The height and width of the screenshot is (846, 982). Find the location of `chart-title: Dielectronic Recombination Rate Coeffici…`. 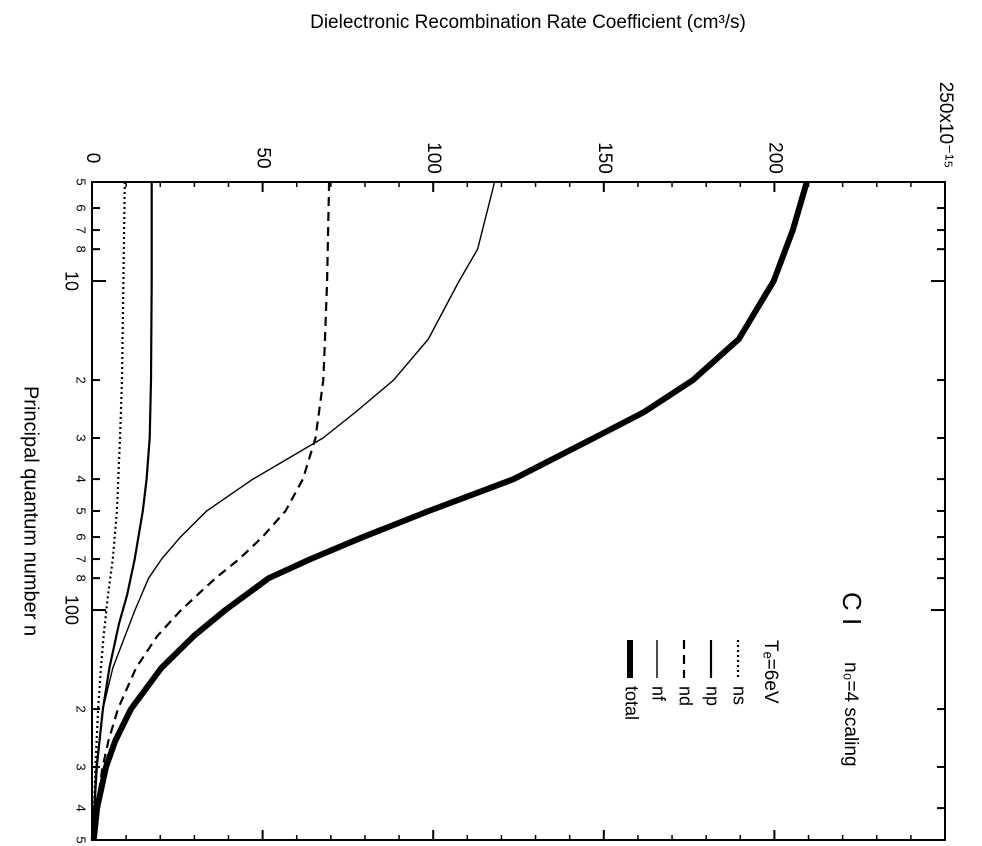

chart-title: Dielectronic Recombination Rate Coeffici… is located at coordinates (528, 22).